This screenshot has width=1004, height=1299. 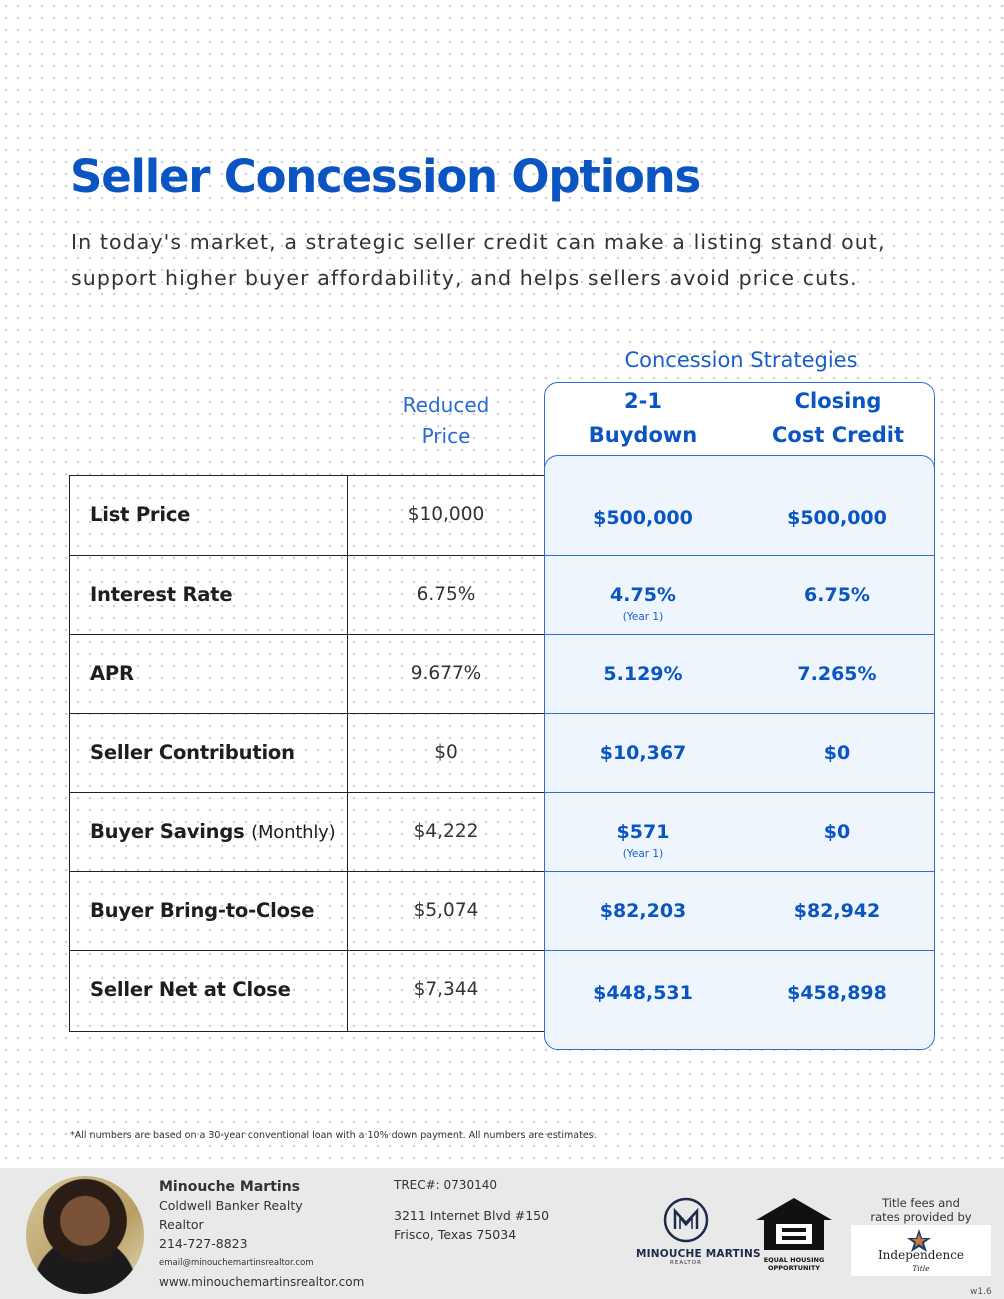 What do you see at coordinates (446, 989) in the screenshot?
I see `cell-reduced-seller-net: $7,344` at bounding box center [446, 989].